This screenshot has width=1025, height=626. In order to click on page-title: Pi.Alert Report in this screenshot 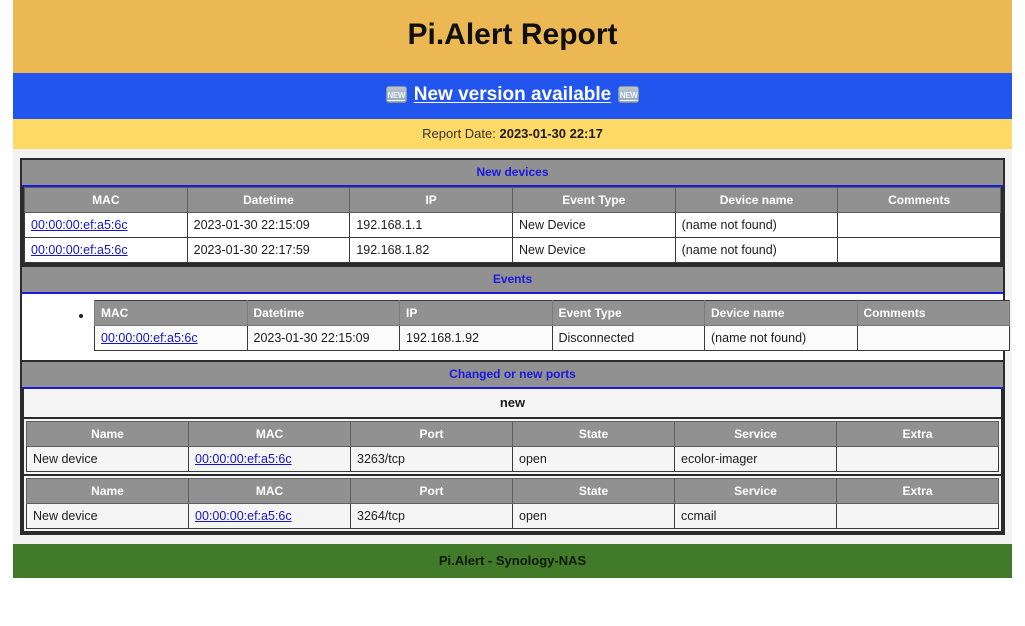, I will do `click(512, 34)`.